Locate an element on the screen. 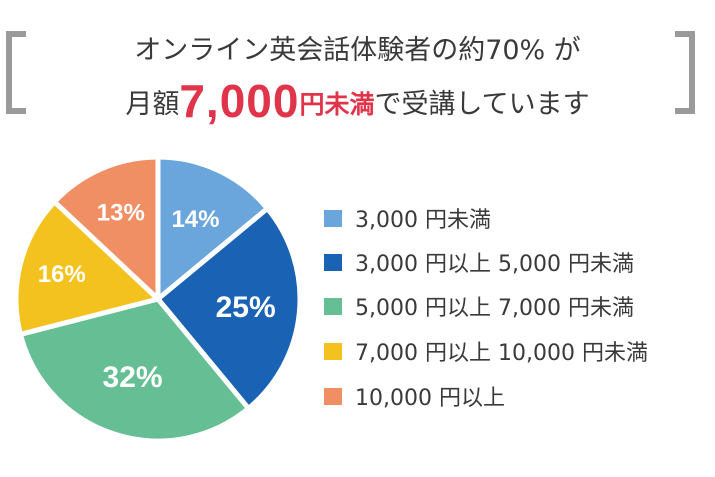 Image resolution: width=715 pixels, height=477 pixels. left-bracket-decoration is located at coordinates (16, 72).